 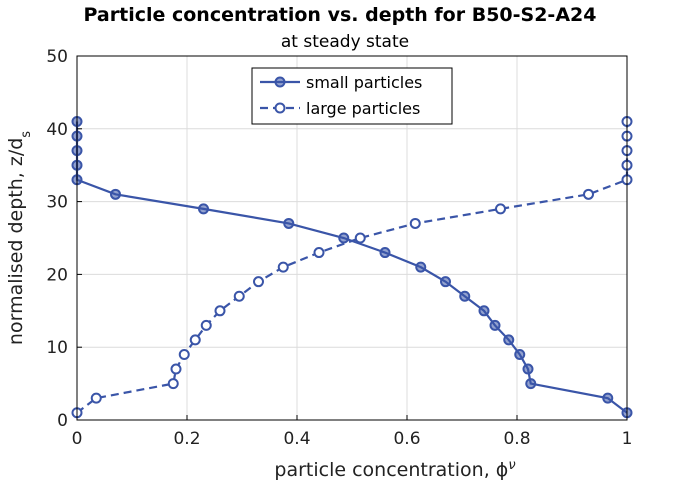 I want to click on legend-label-small-particles: small particles, so click(x=364, y=82).